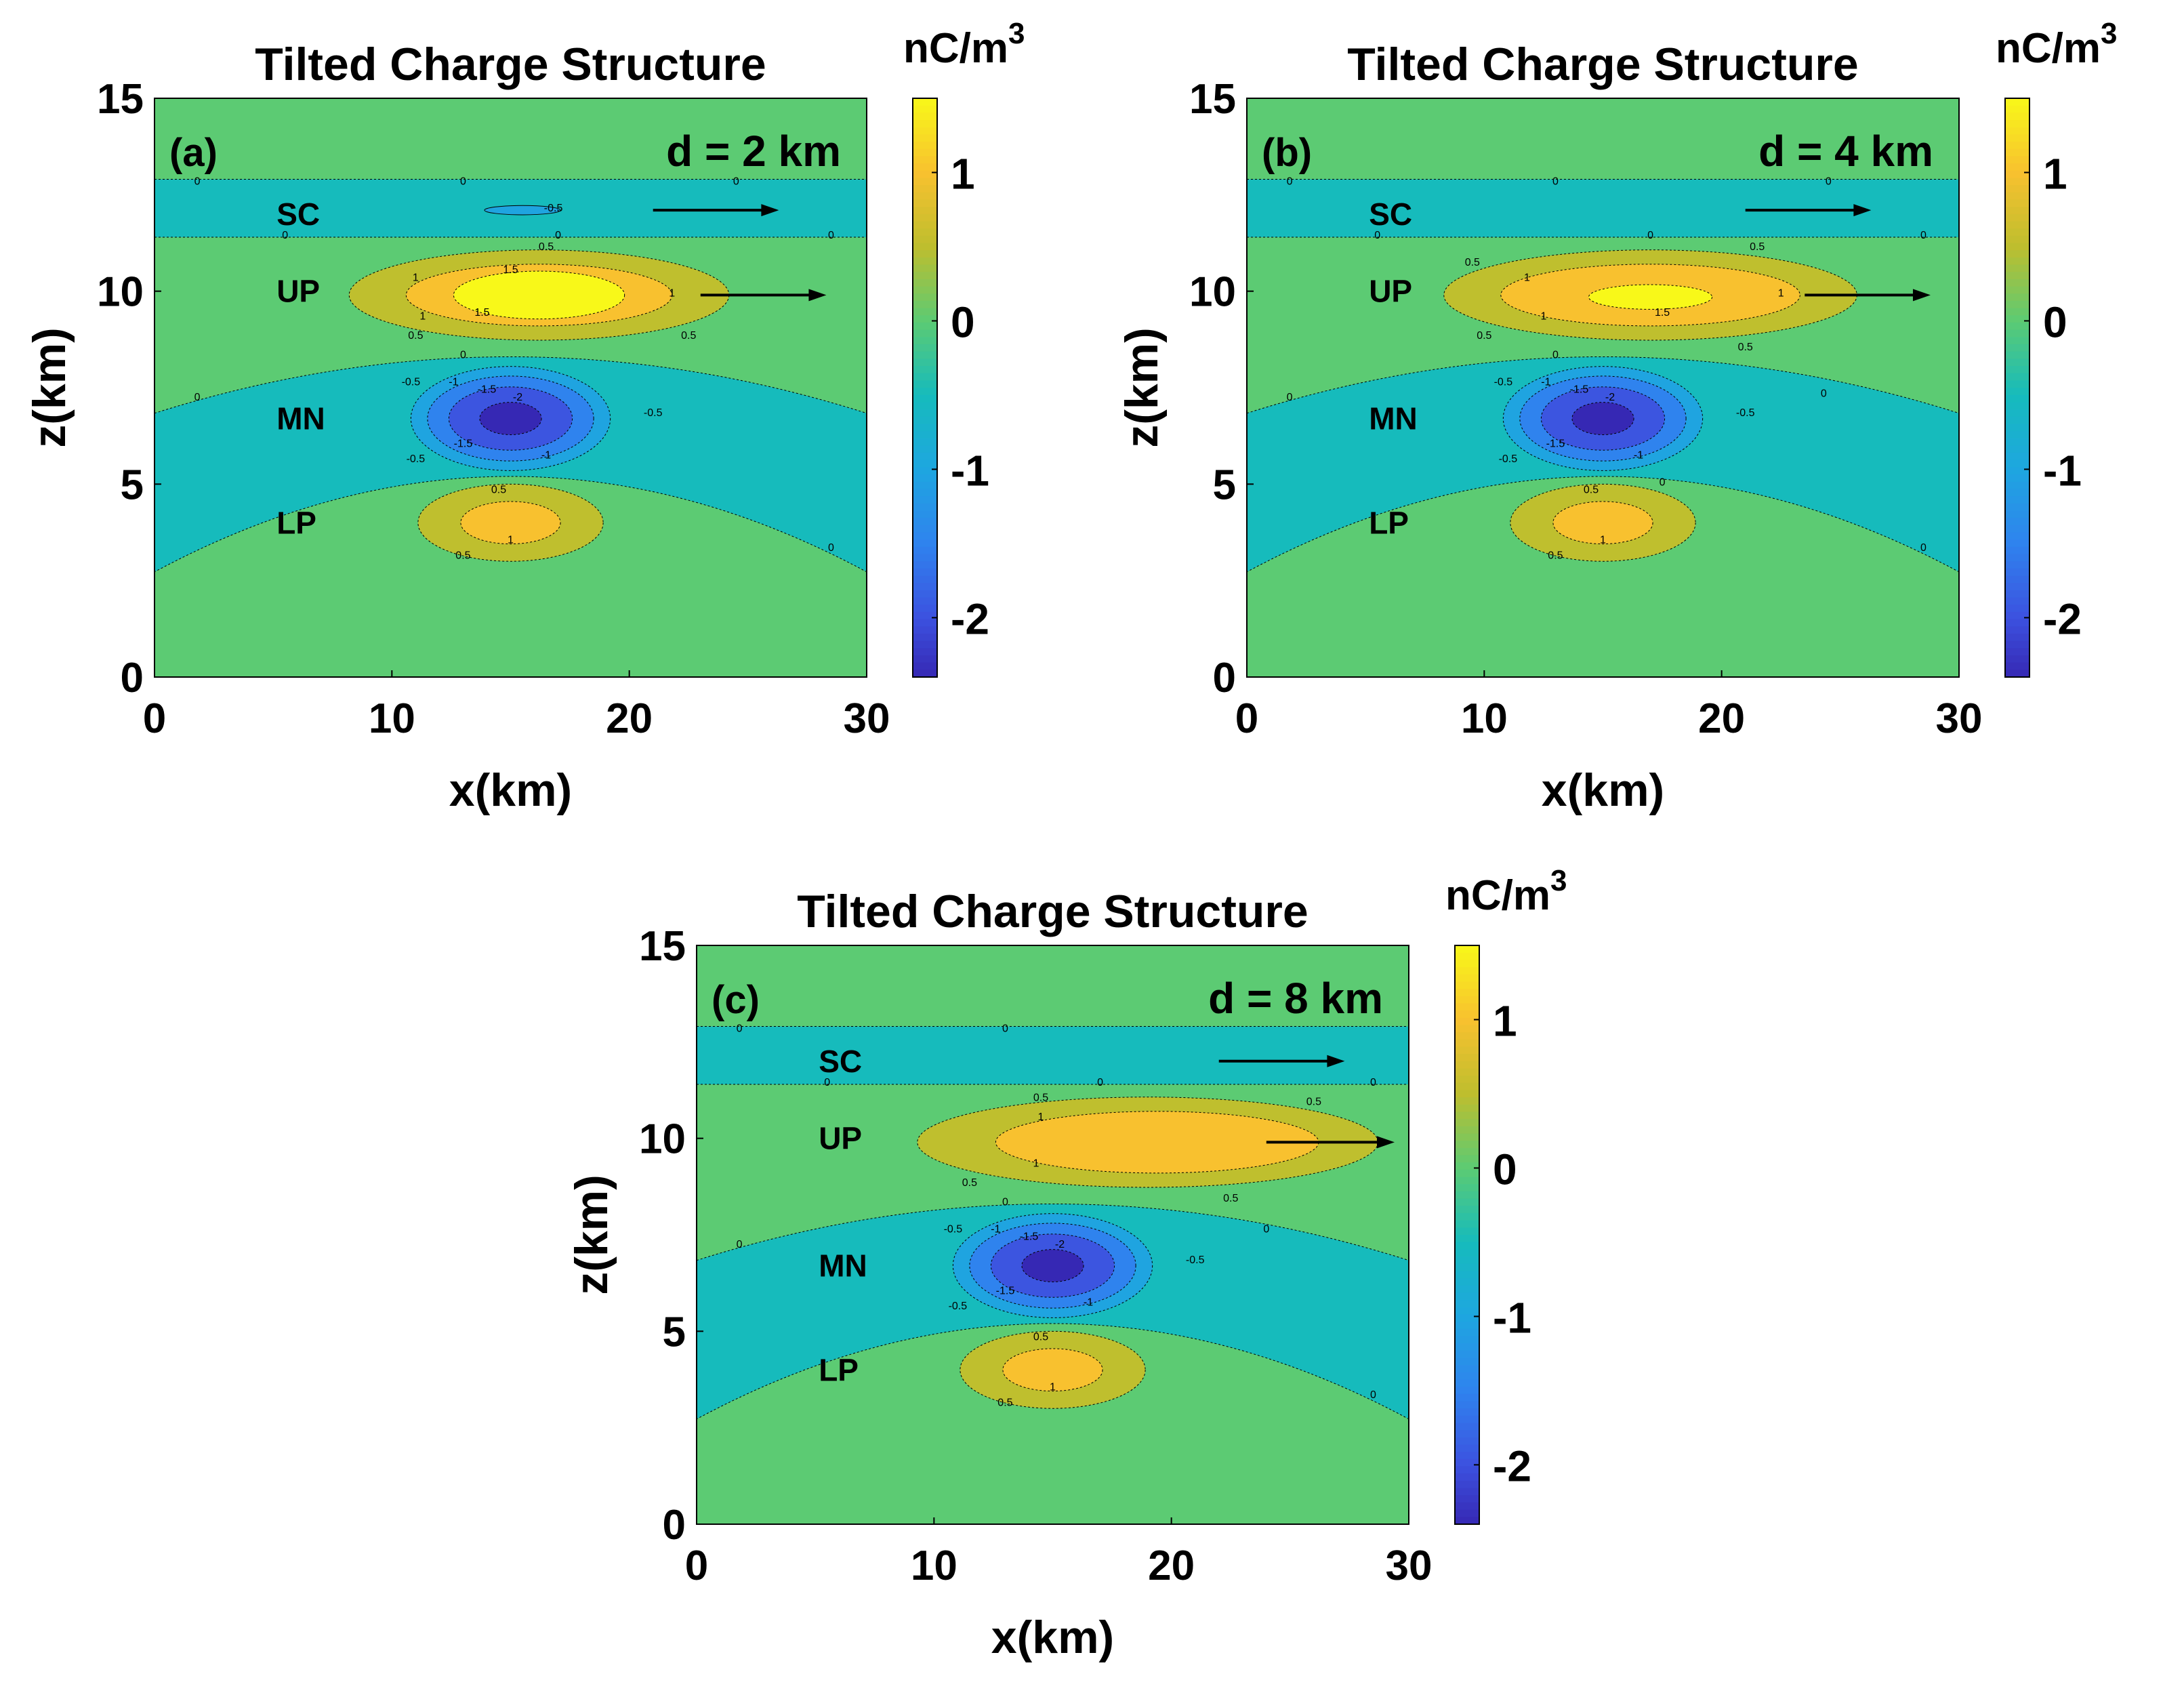 The height and width of the screenshot is (1697, 2184). I want to click on contour-label: -2, so click(517, 397).